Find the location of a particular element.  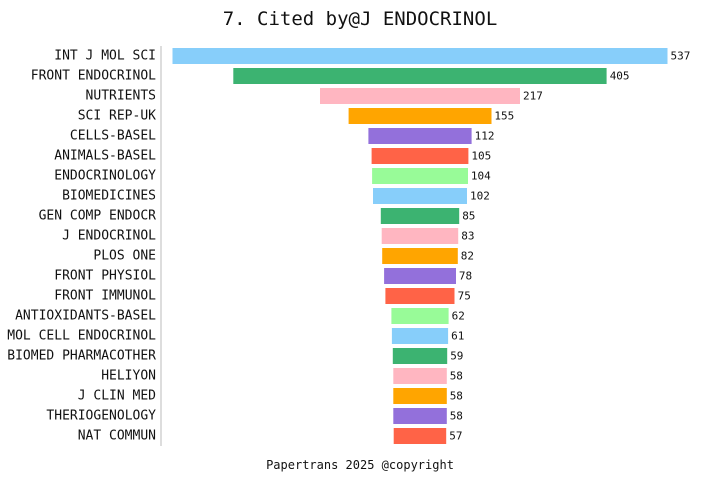

value-label-animals-basel: 105 is located at coordinates (481, 156).